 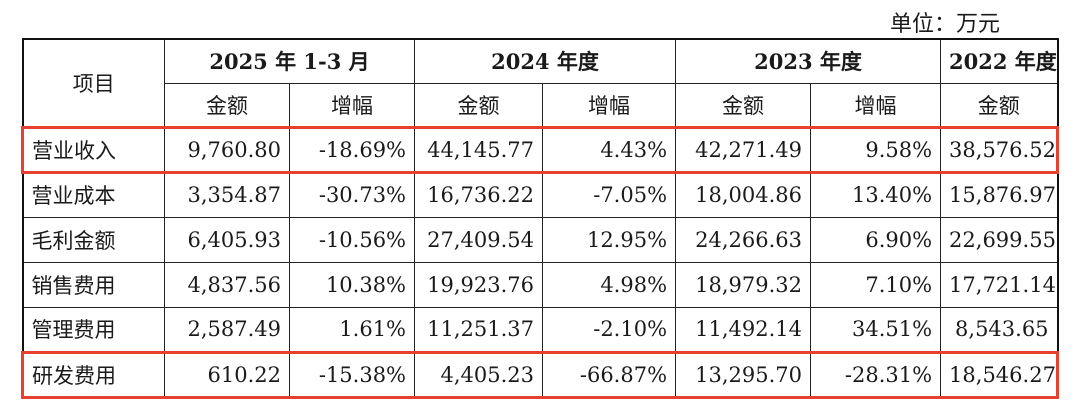 I want to click on amount-cell: 38,576.52, so click(x=1000, y=149).